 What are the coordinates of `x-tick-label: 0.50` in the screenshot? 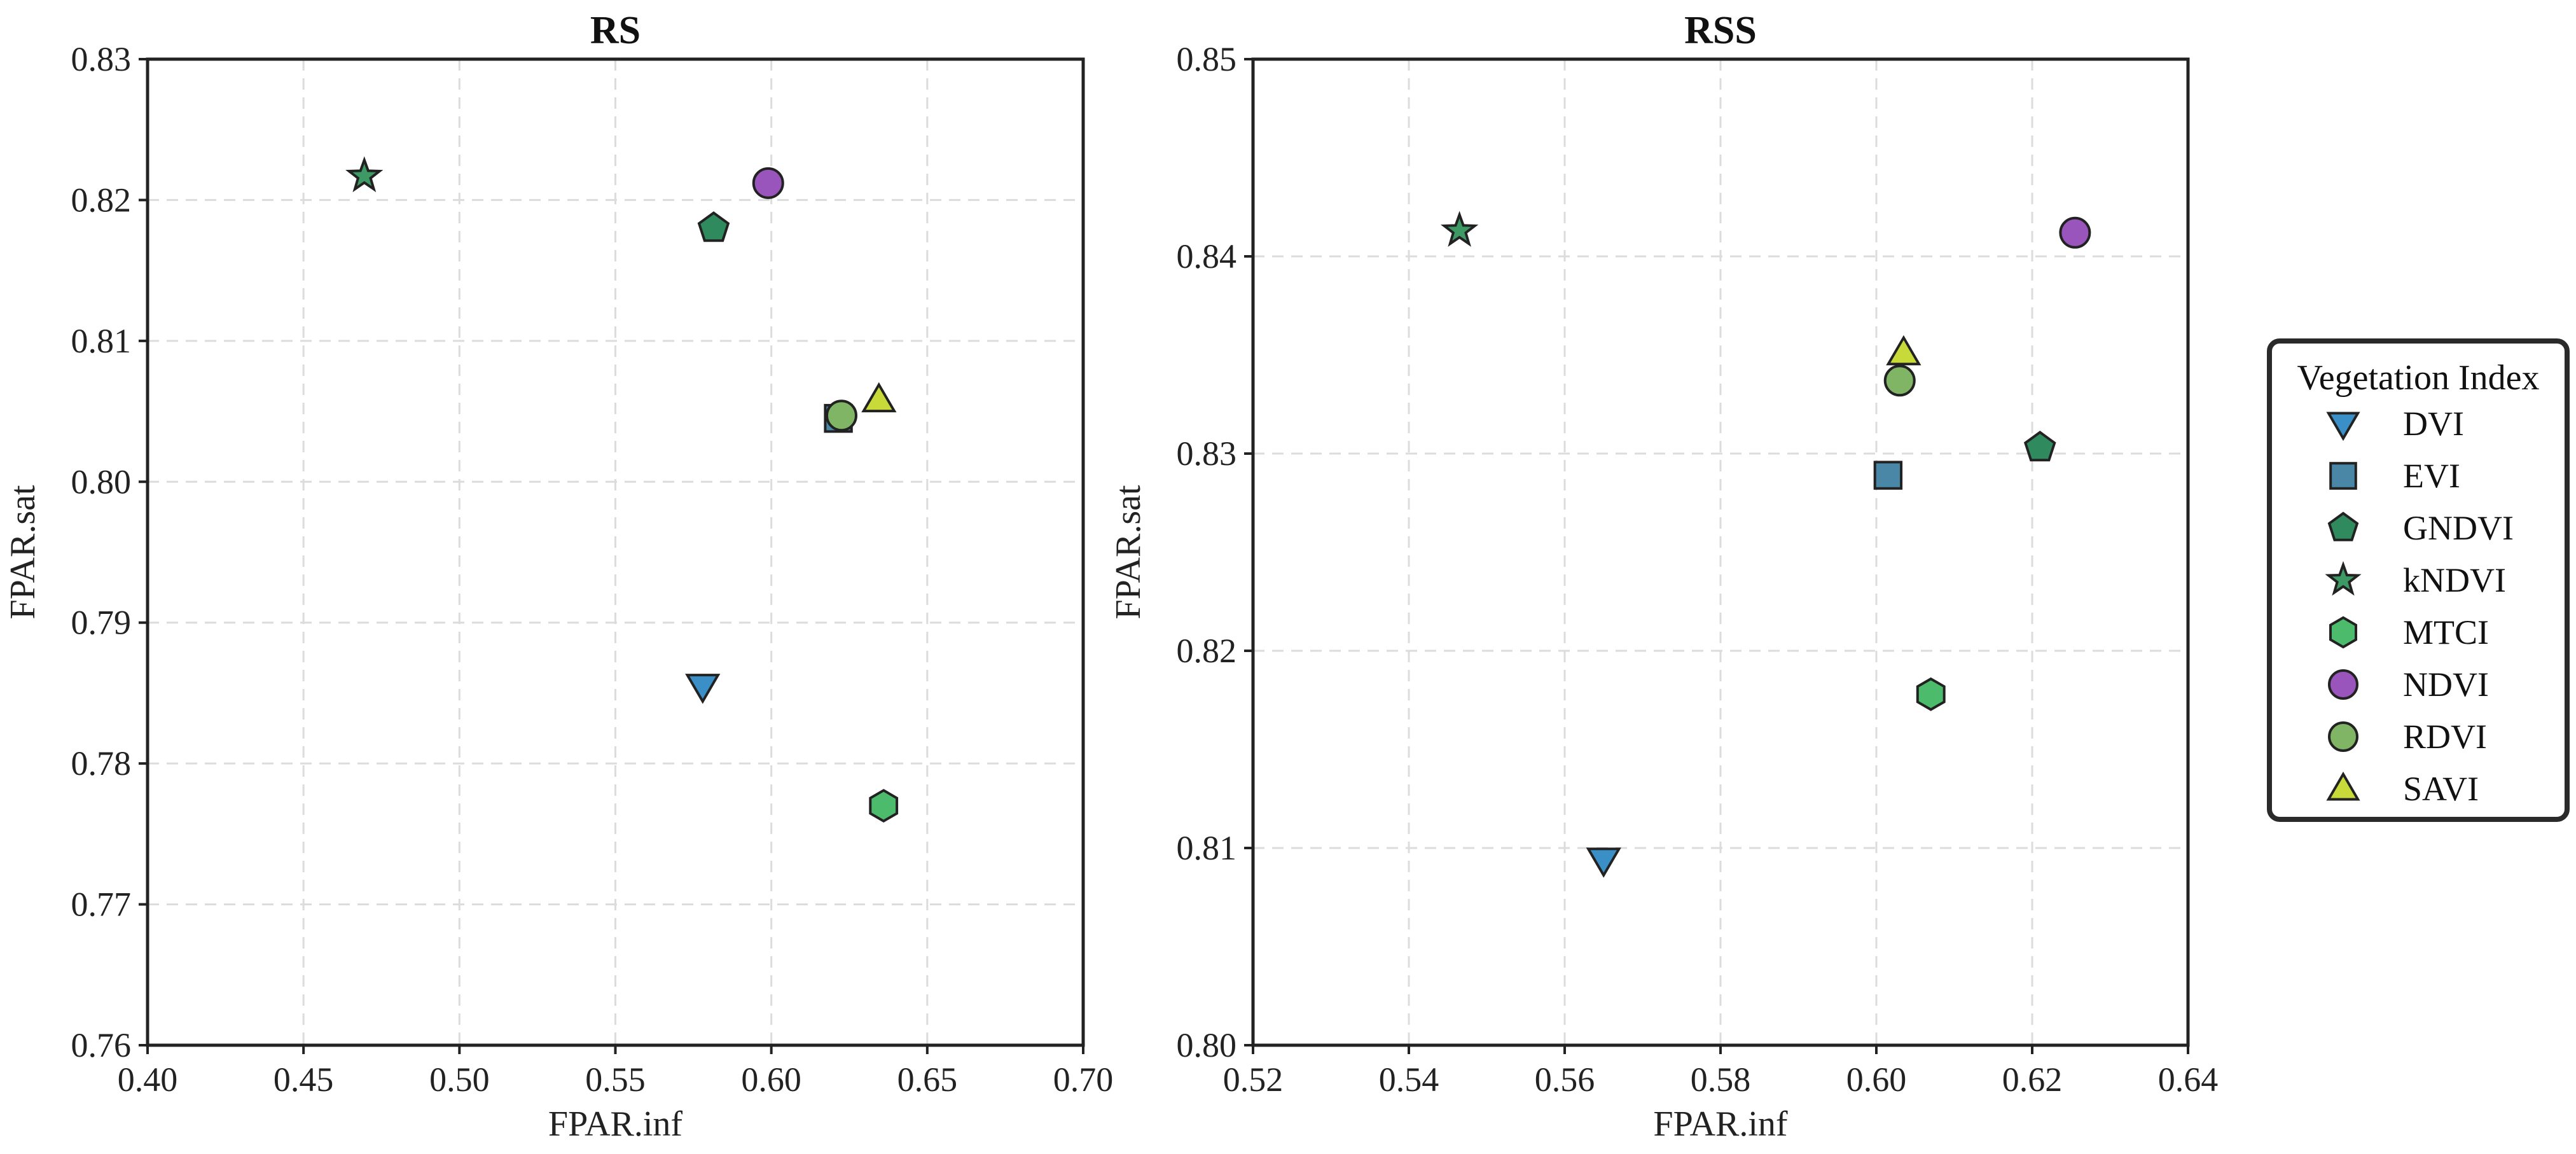 It's located at (459, 1079).